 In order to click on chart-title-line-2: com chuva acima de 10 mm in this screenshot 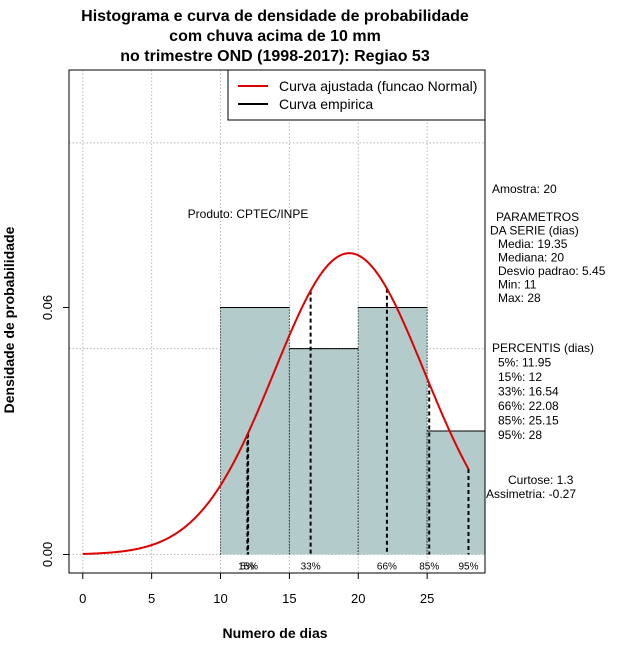, I will do `click(275, 36)`.